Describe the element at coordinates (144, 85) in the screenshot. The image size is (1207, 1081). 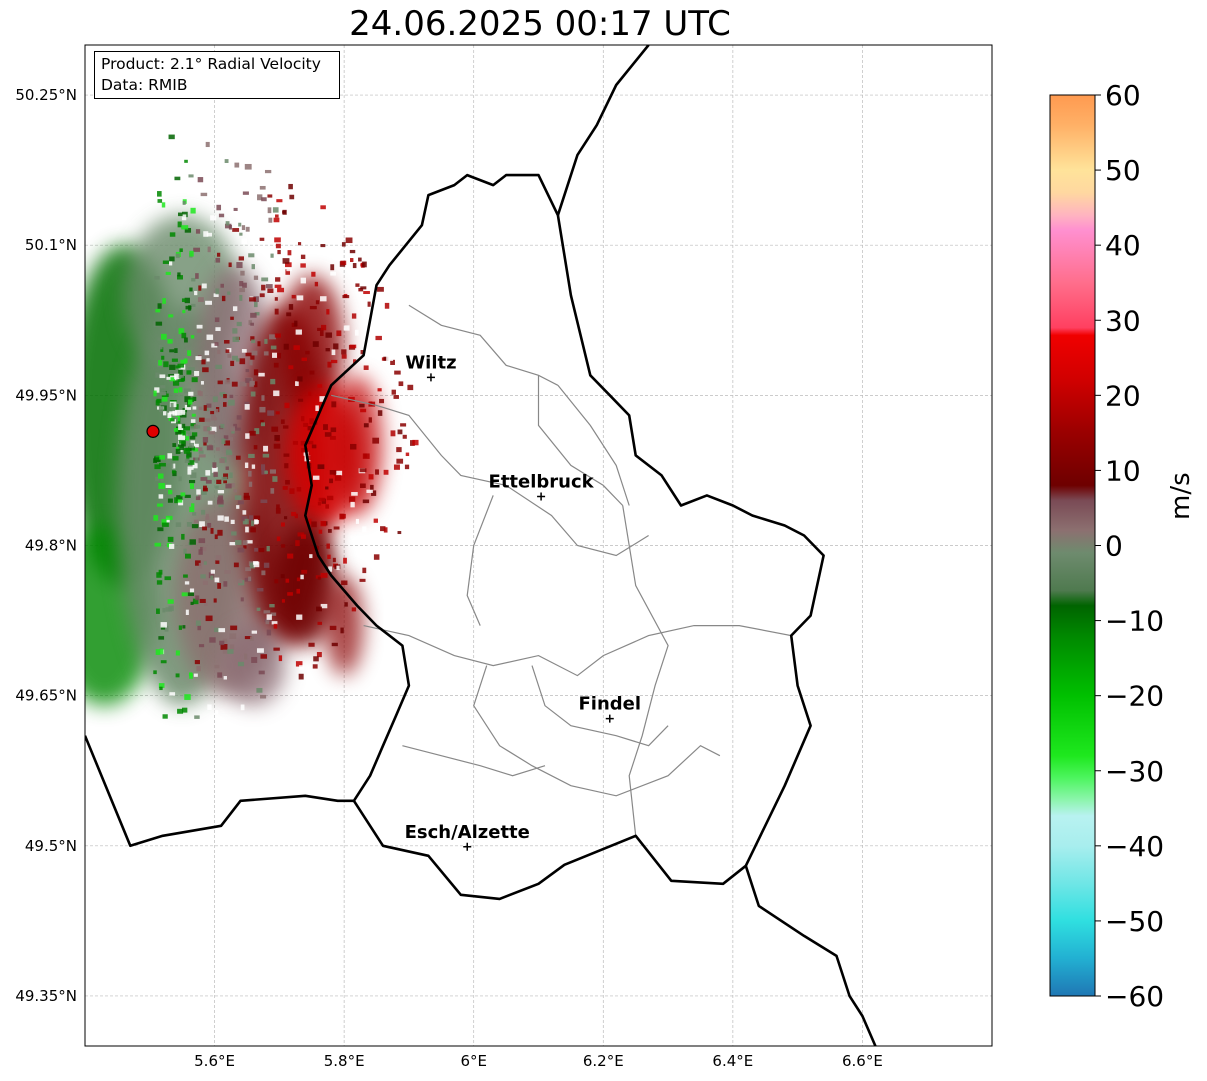
I see `data-source-label: Data: RMIB` at that location.